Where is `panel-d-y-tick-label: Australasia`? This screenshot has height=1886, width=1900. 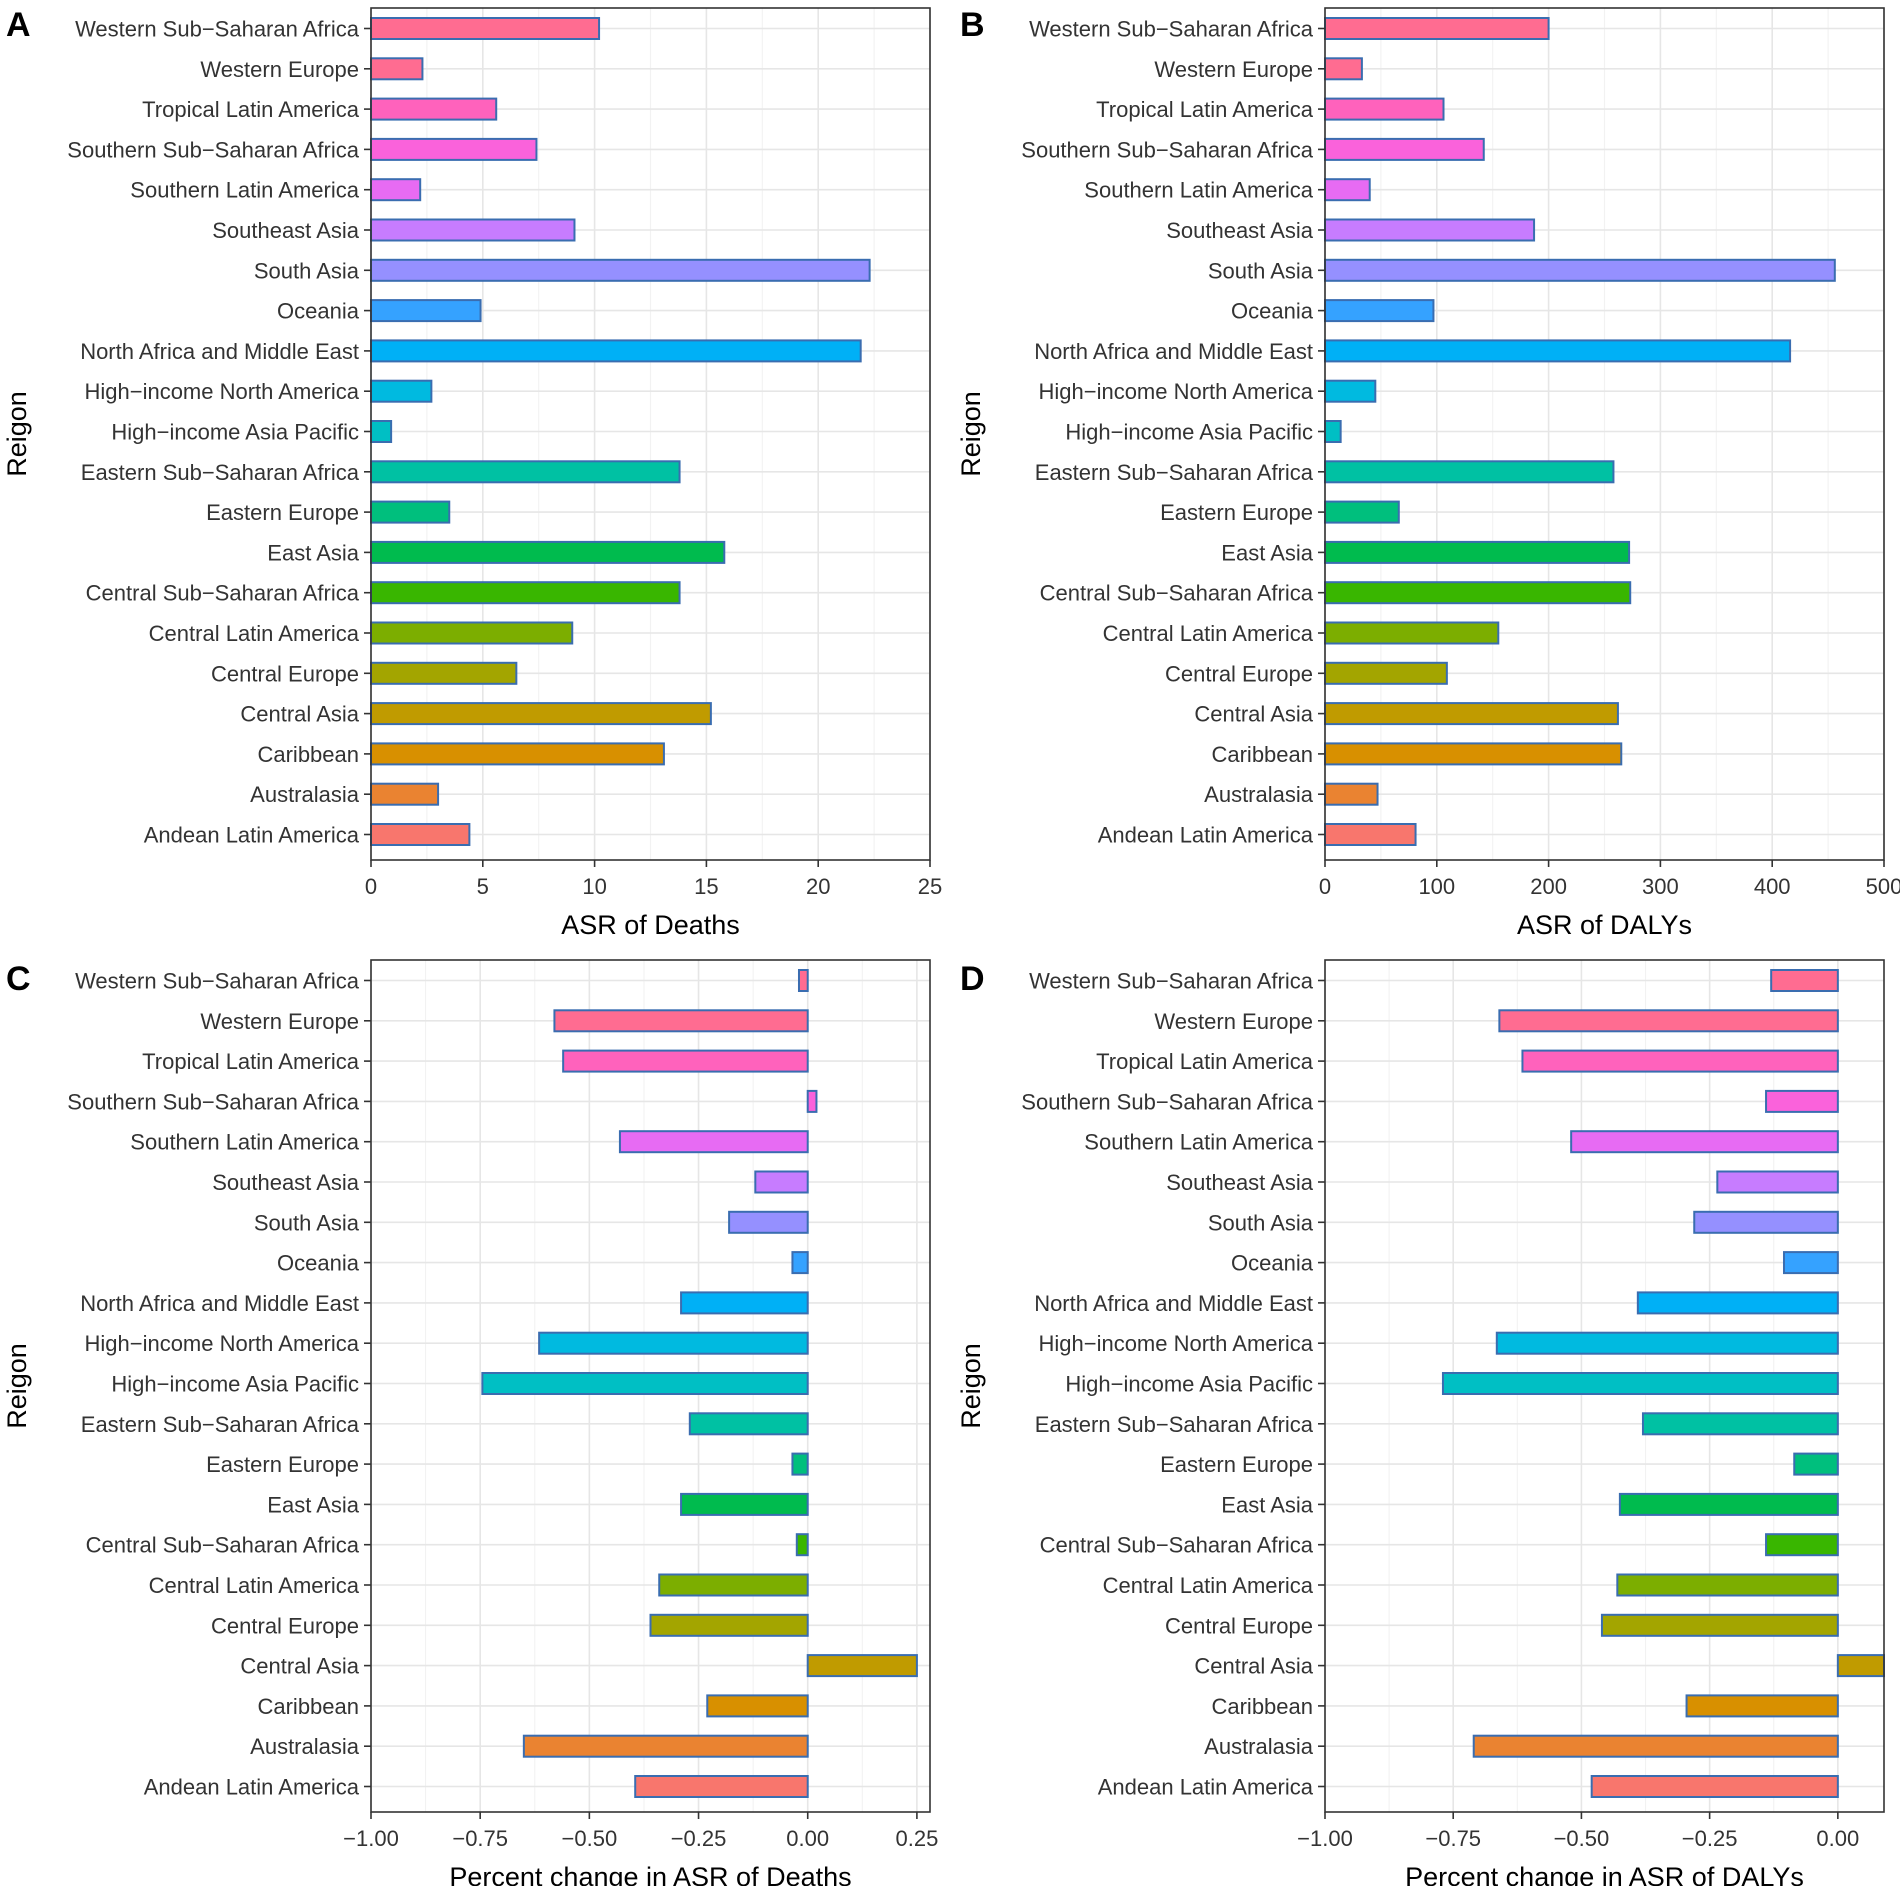
panel-d-y-tick-label: Australasia is located at coordinates (1259, 1746).